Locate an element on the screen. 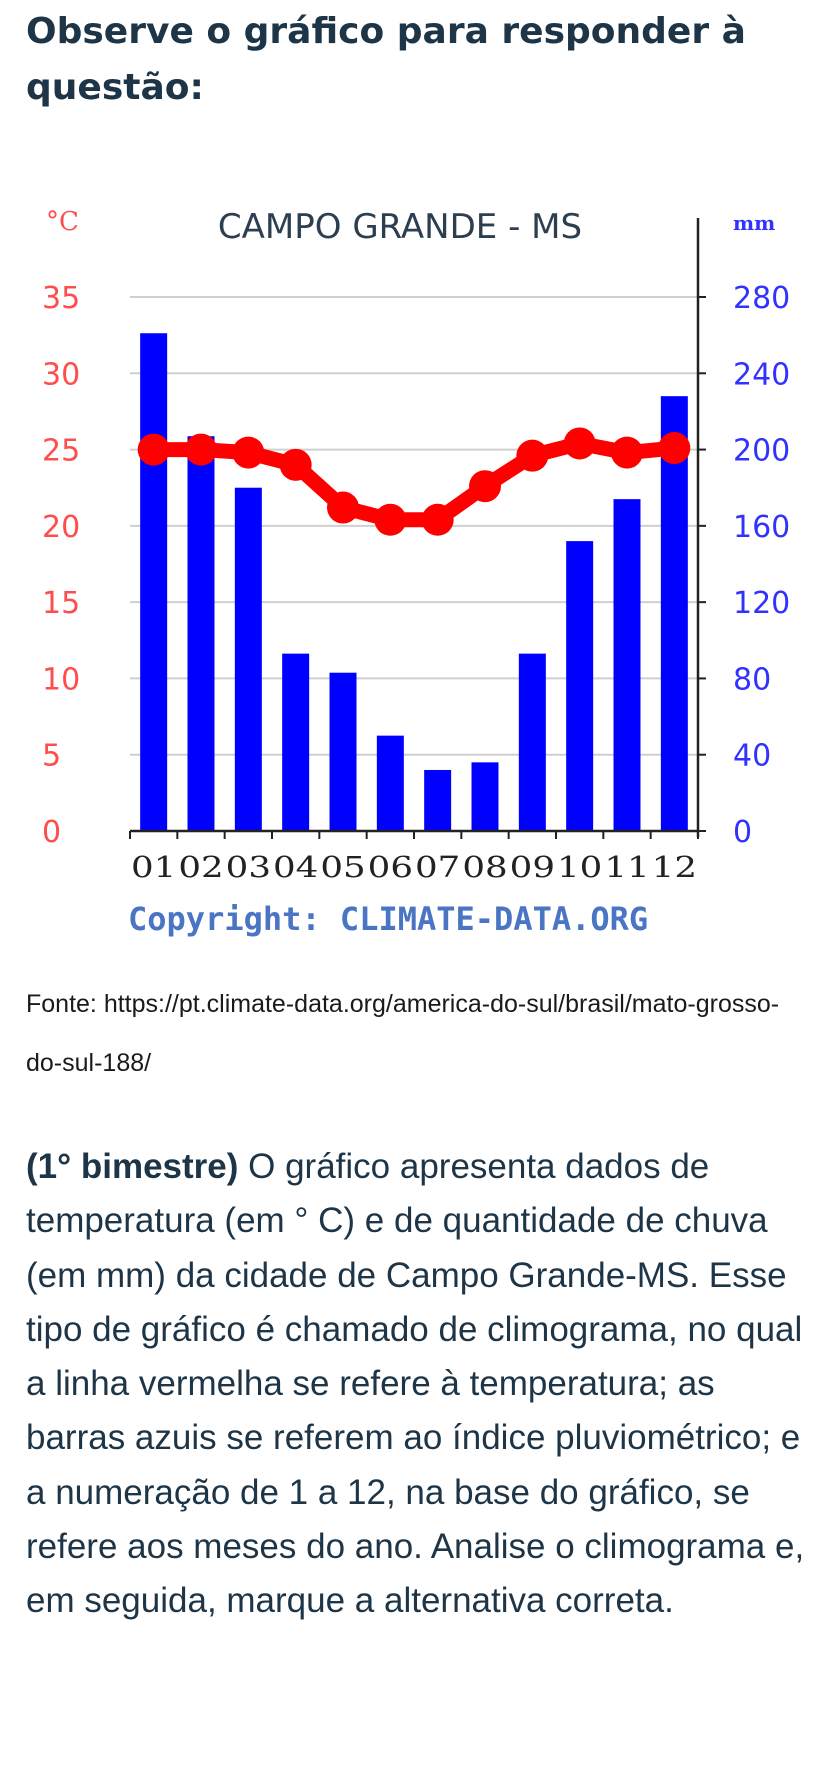 The height and width of the screenshot is (1788, 832). x-tick-label: 01 is located at coordinates (153, 867).